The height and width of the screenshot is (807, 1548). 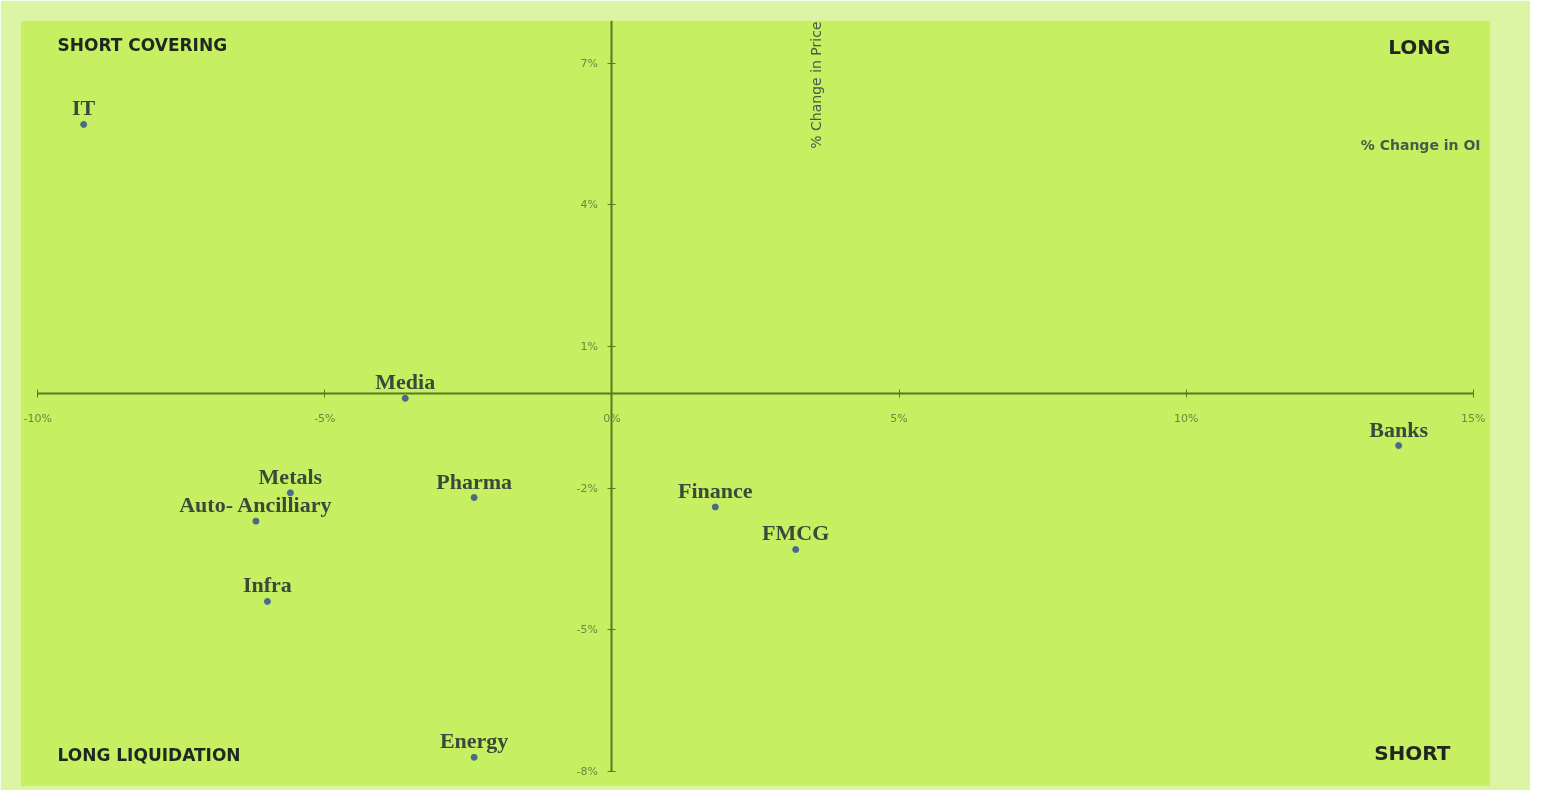 What do you see at coordinates (1420, 144) in the screenshot?
I see `x-axis-title: % Change in OI` at bounding box center [1420, 144].